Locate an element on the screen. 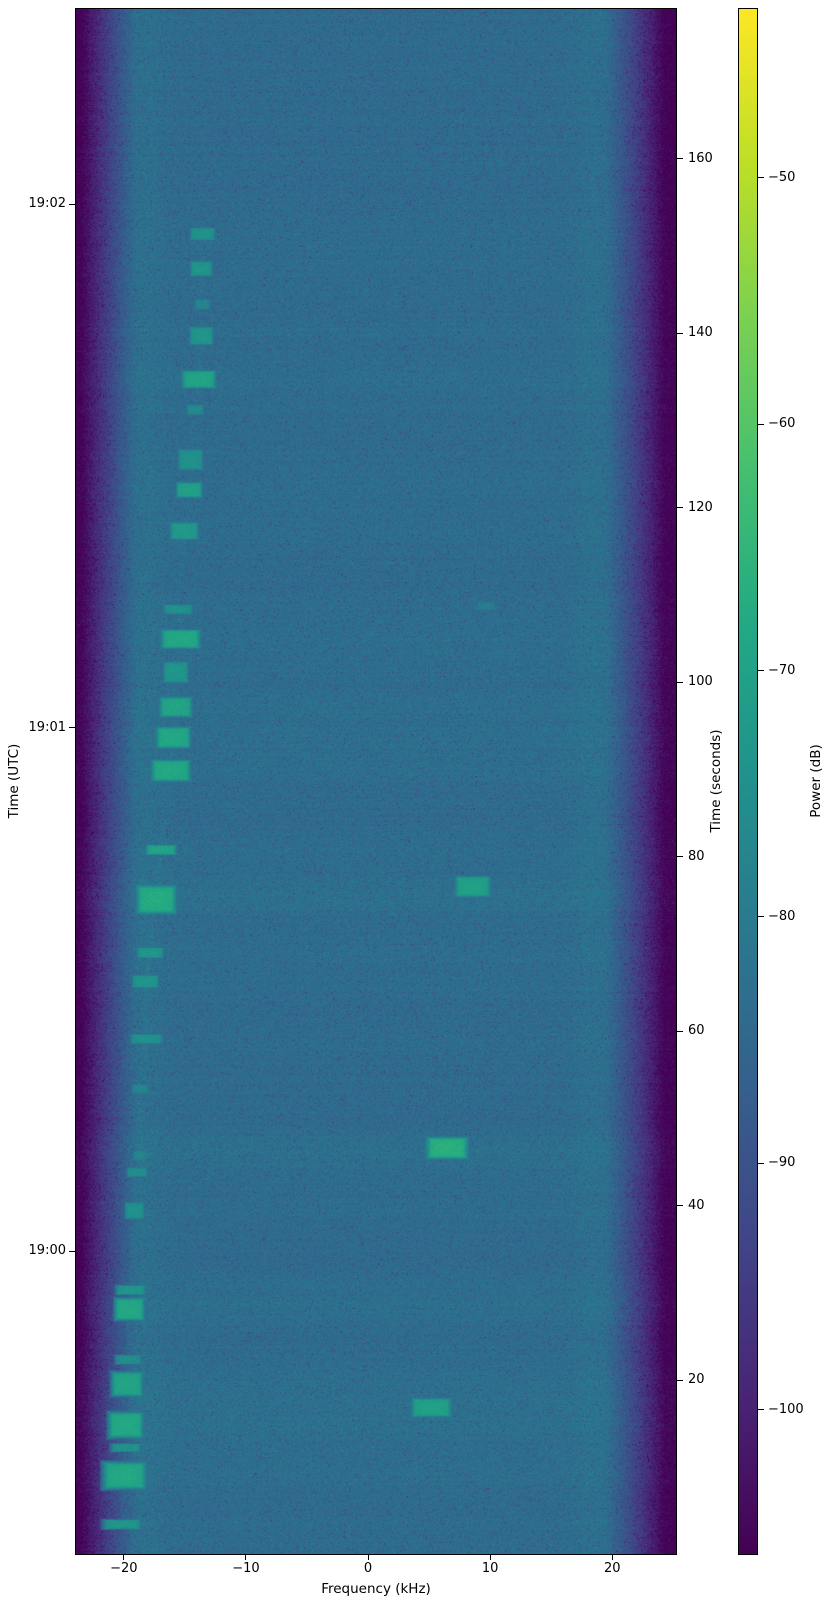 The height and width of the screenshot is (1603, 832). colorbar-gradient is located at coordinates (748, 781).